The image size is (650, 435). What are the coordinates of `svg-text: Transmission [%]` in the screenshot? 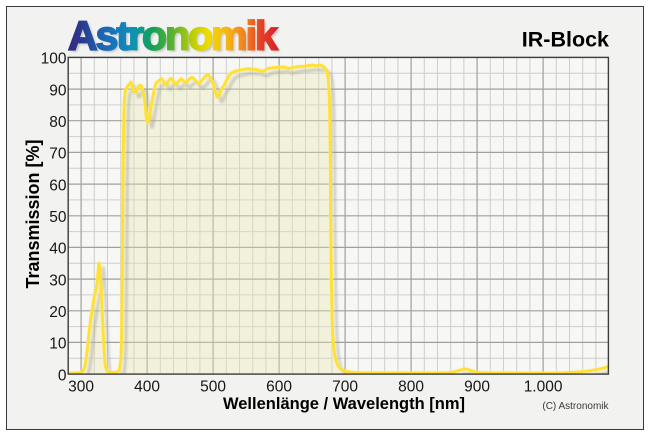 It's located at (33, 213).